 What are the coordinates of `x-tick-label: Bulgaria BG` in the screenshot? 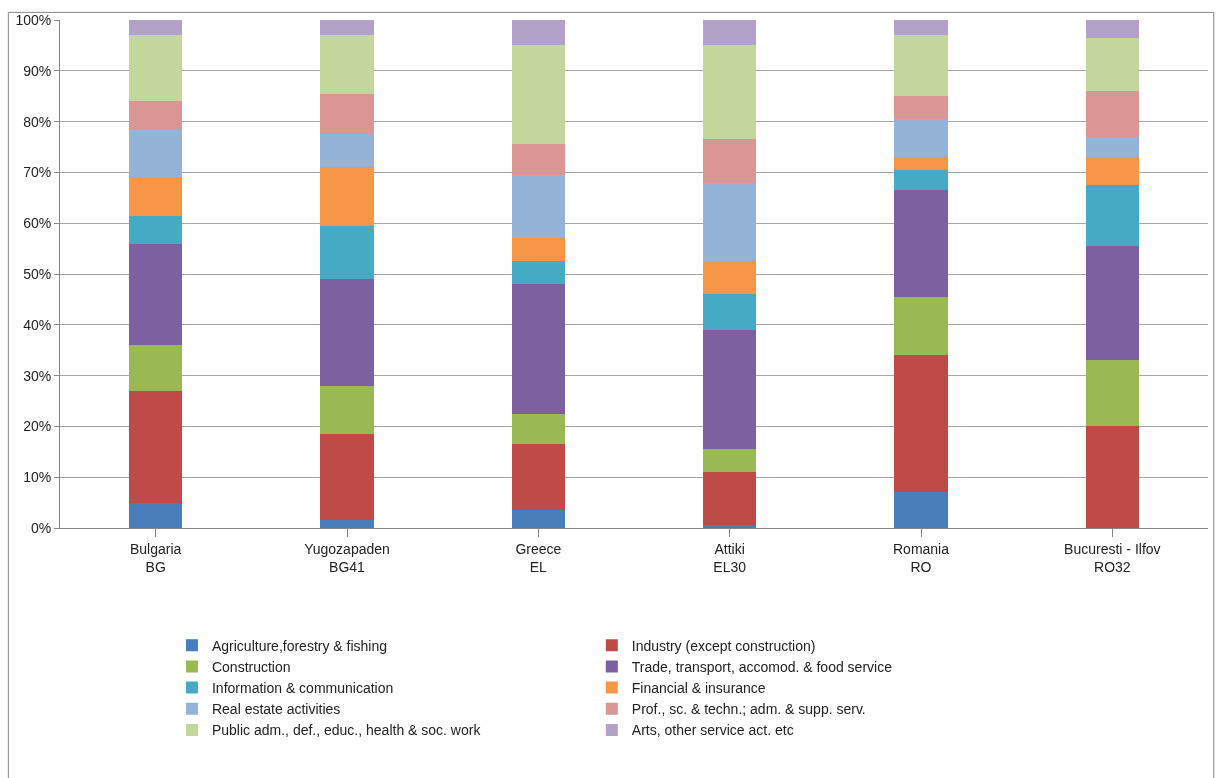 It's located at (155, 557).